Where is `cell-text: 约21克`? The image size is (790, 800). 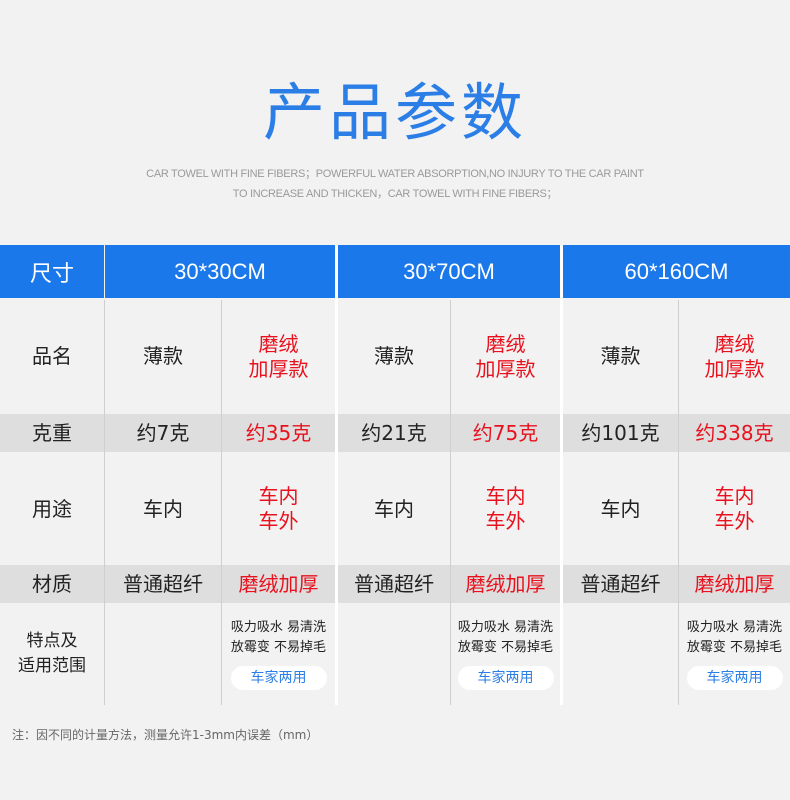
cell-text: 约21克 is located at coordinates (394, 432).